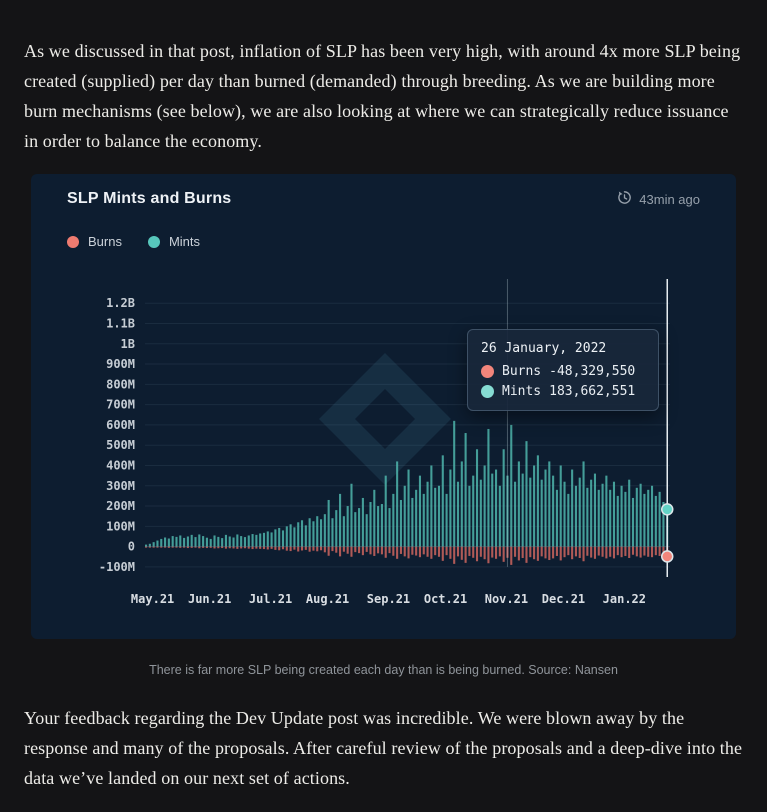 The height and width of the screenshot is (812, 767). What do you see at coordinates (563, 599) in the screenshot?
I see `svg-text: Dec.21` at bounding box center [563, 599].